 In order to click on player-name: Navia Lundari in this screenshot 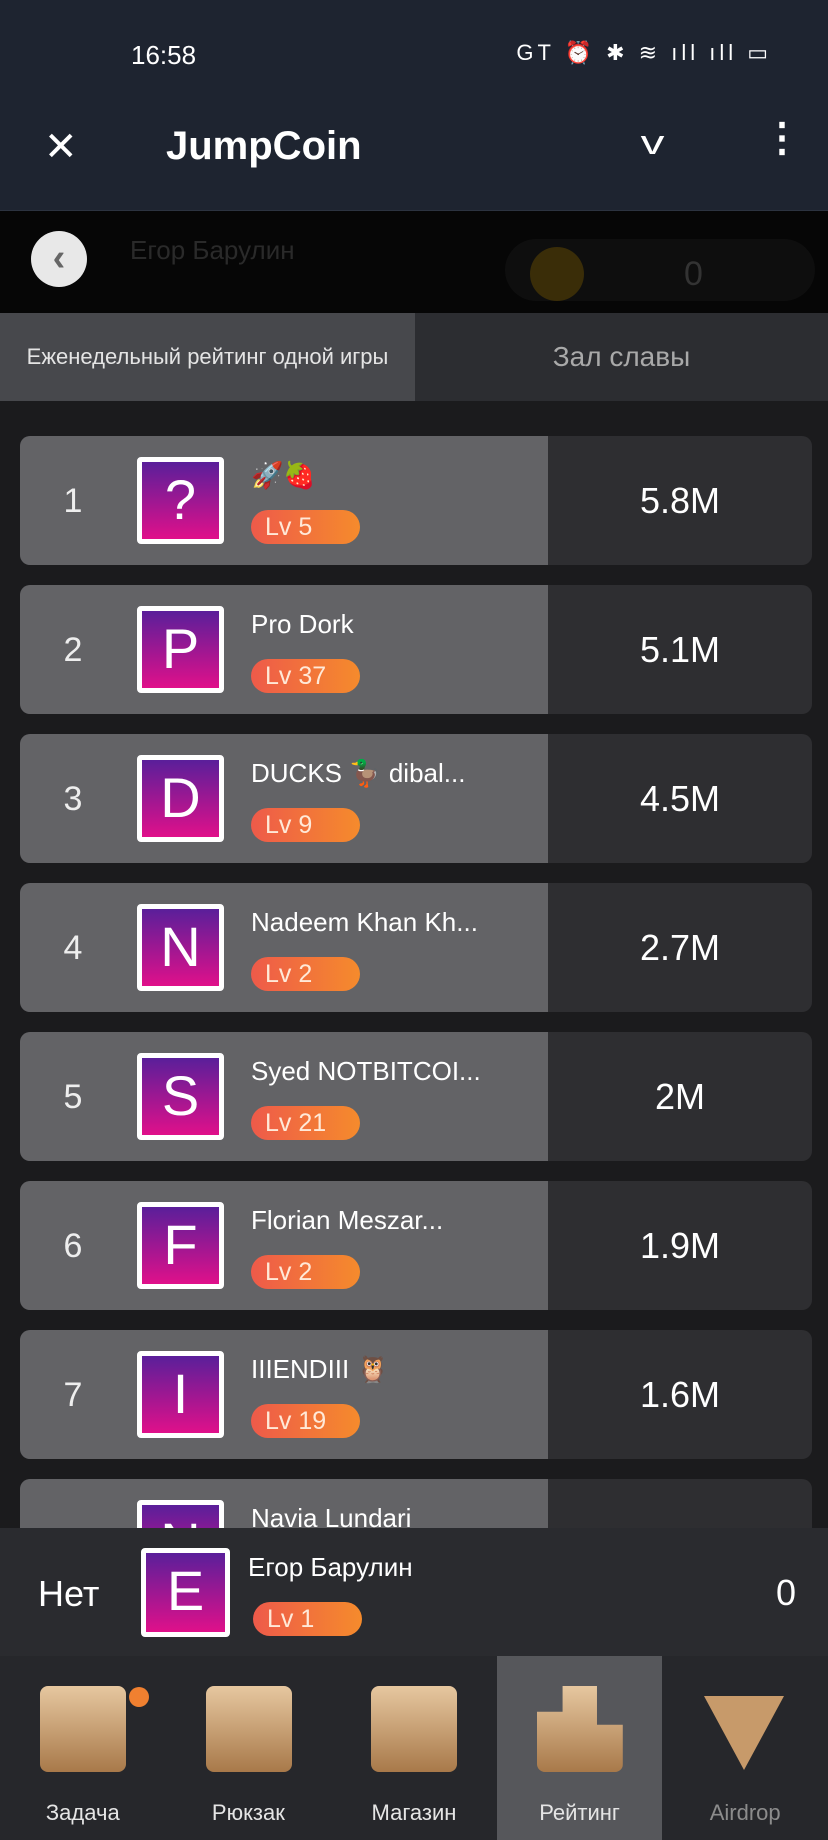, I will do `click(331, 1515)`.